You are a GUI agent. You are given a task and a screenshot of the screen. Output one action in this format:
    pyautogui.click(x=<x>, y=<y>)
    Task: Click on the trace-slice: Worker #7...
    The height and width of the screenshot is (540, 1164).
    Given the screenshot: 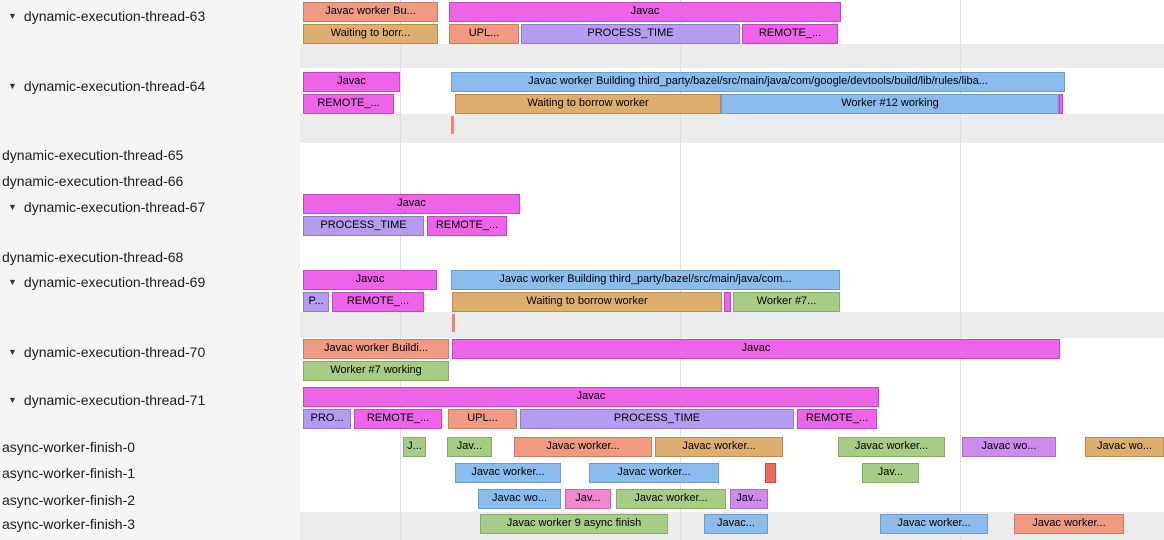 What is the action you would take?
    pyautogui.click(x=786, y=302)
    